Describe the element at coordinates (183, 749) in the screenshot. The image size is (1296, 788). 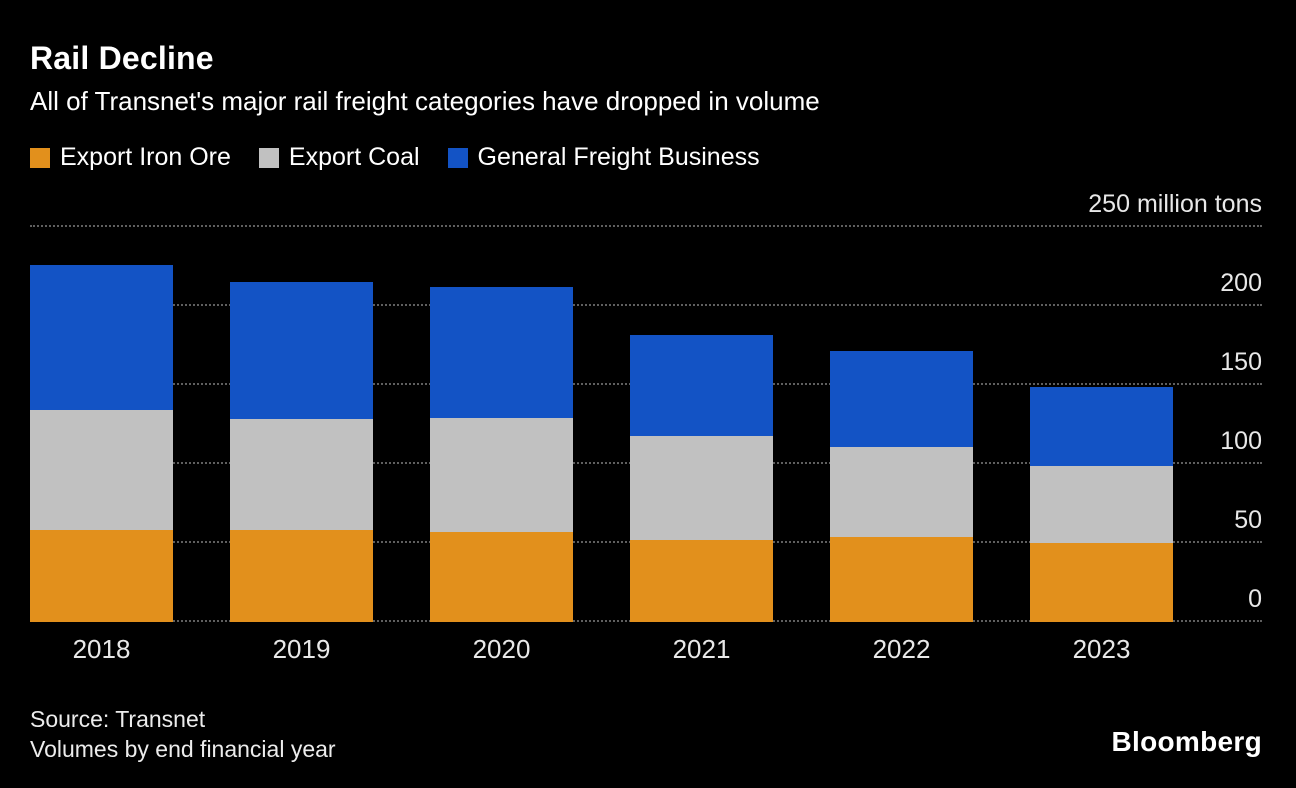
I see `footnote-text: Volumes by end financial year` at that location.